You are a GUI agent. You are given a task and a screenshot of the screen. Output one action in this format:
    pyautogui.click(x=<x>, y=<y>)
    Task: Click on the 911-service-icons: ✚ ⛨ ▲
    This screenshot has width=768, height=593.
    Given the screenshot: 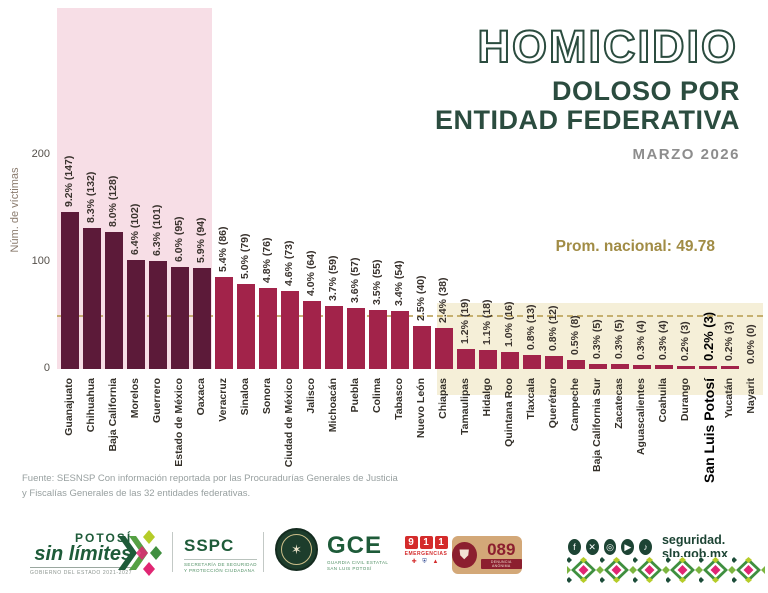 What is the action you would take?
    pyautogui.click(x=426, y=562)
    